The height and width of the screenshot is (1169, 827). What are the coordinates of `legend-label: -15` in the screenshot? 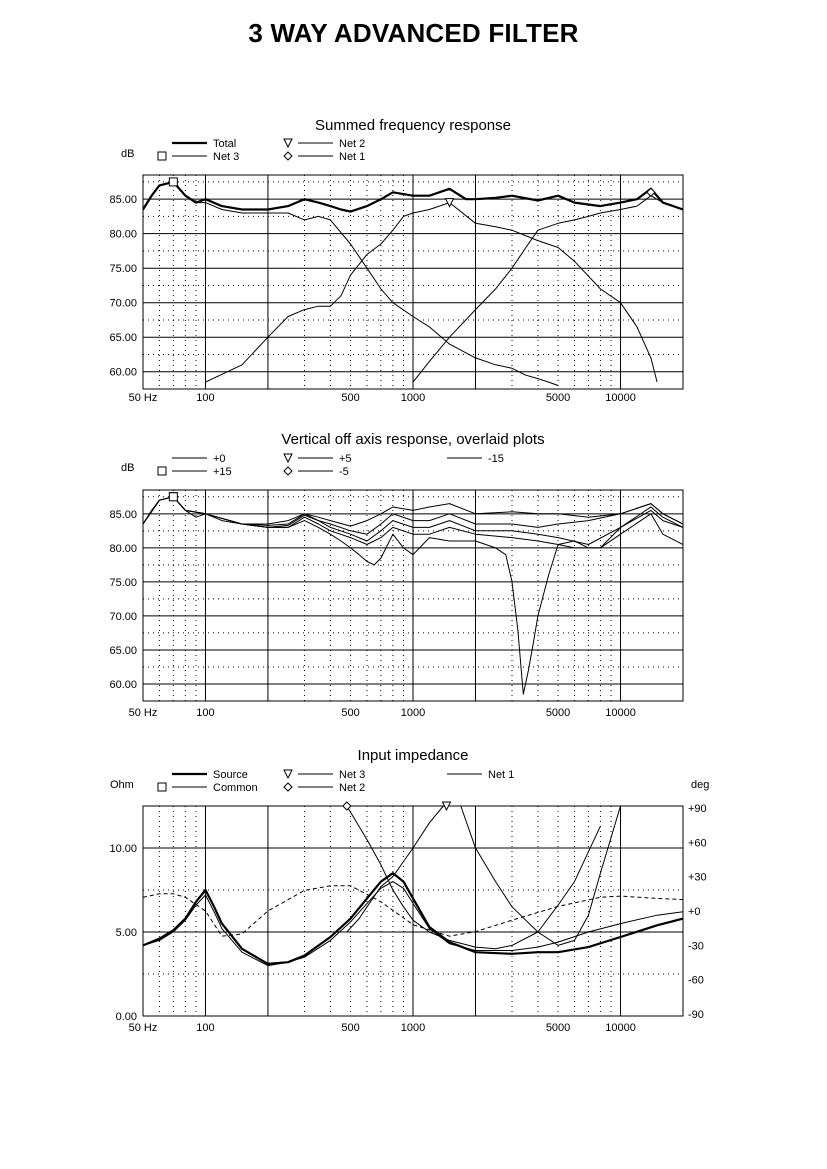 It's located at (496, 459).